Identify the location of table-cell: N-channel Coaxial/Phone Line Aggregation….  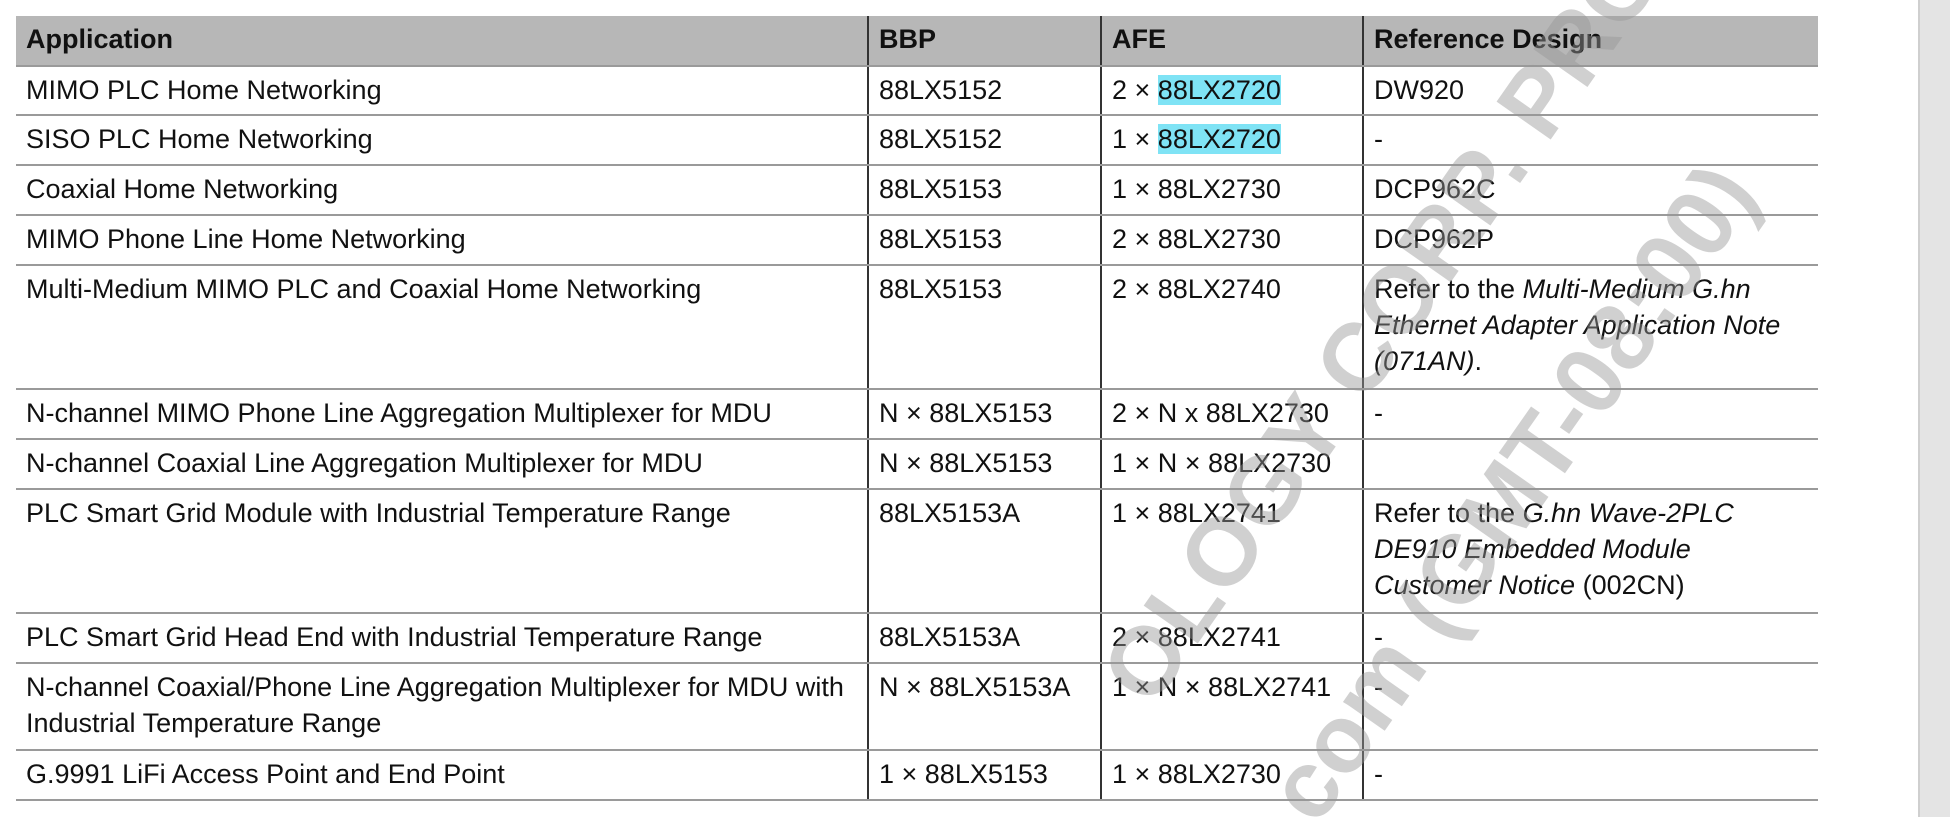
(442, 707).